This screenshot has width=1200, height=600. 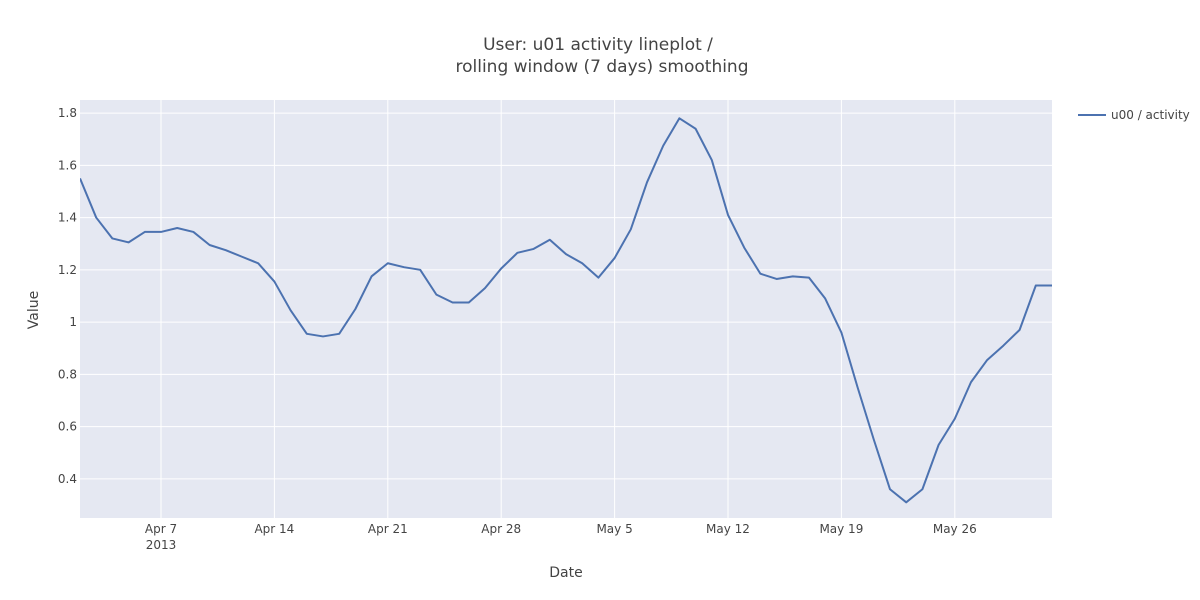 I want to click on chart-title-line-1: User: u01 activity lineplot /, so click(x=598, y=45).